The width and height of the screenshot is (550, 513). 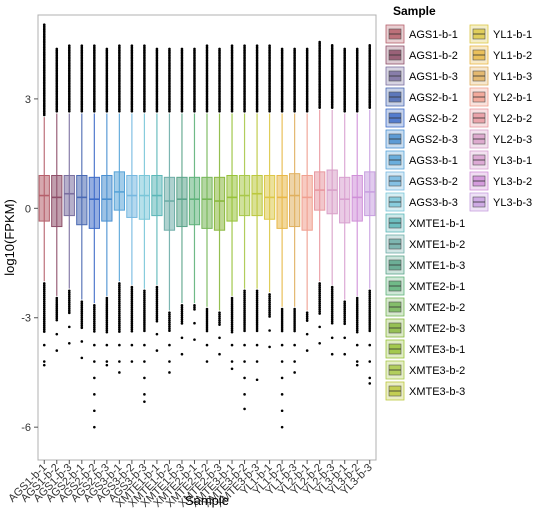 I want to click on legend-label: YL1-b-2, so click(x=512, y=56).